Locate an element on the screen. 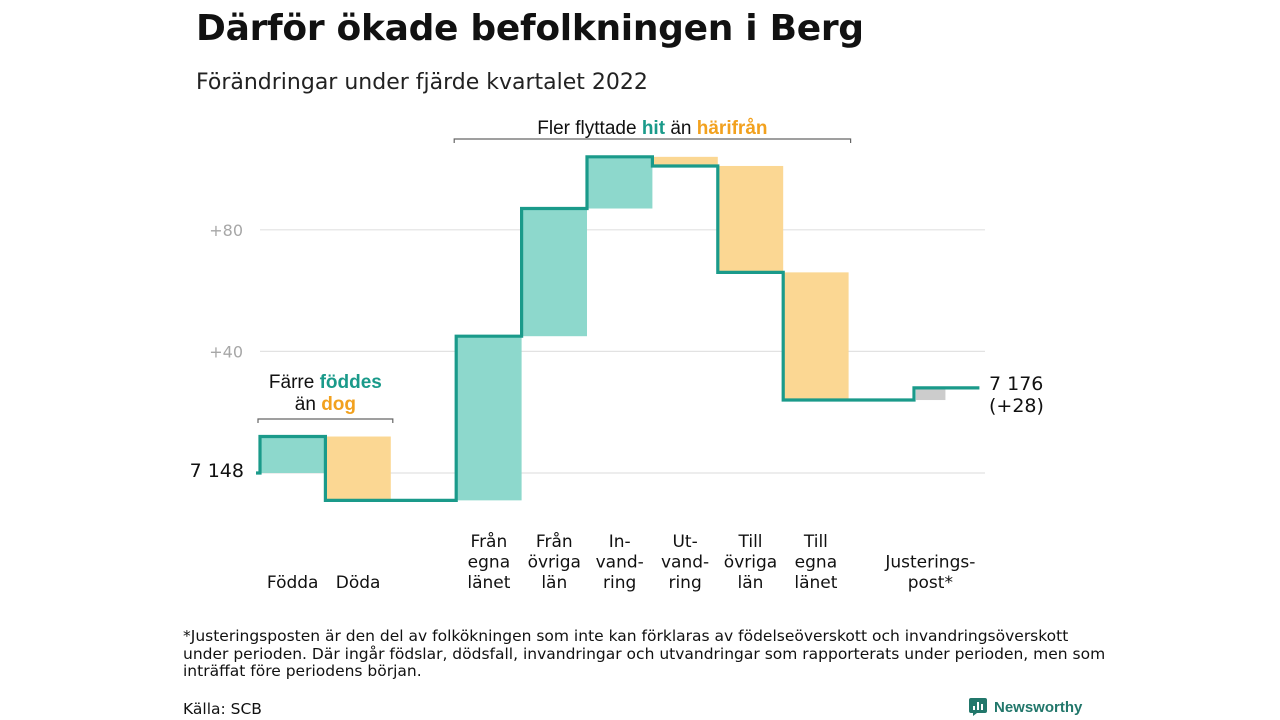 This screenshot has height=720, width=1280. annotation-births-line1: Färre föddes is located at coordinates (325, 382).